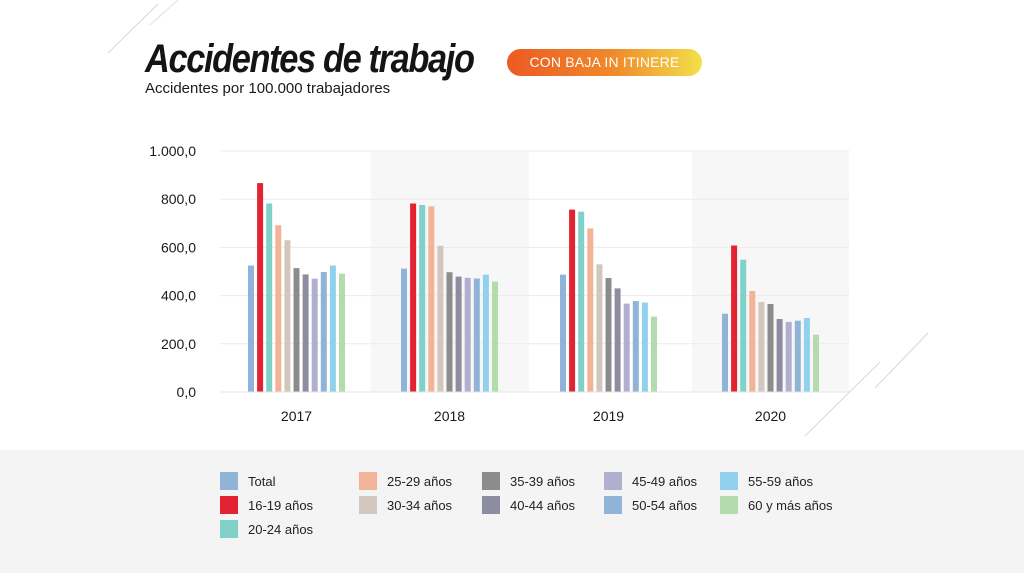  Describe the element at coordinates (268, 88) in the screenshot. I see `page-subtitle: Accidentes por 100.000 trabajadores` at that location.